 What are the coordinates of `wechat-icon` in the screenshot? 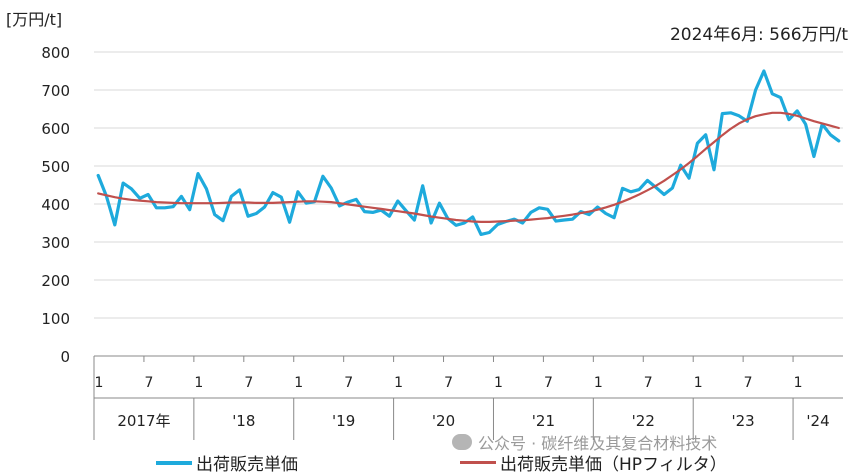 It's located at (462, 442).